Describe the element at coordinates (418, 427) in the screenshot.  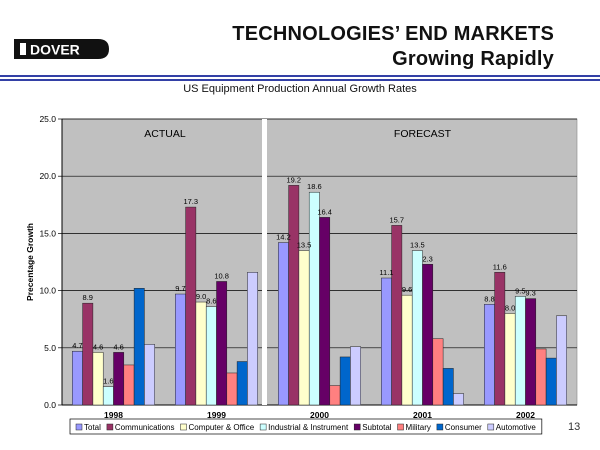
I see `legend-item: Military` at that location.